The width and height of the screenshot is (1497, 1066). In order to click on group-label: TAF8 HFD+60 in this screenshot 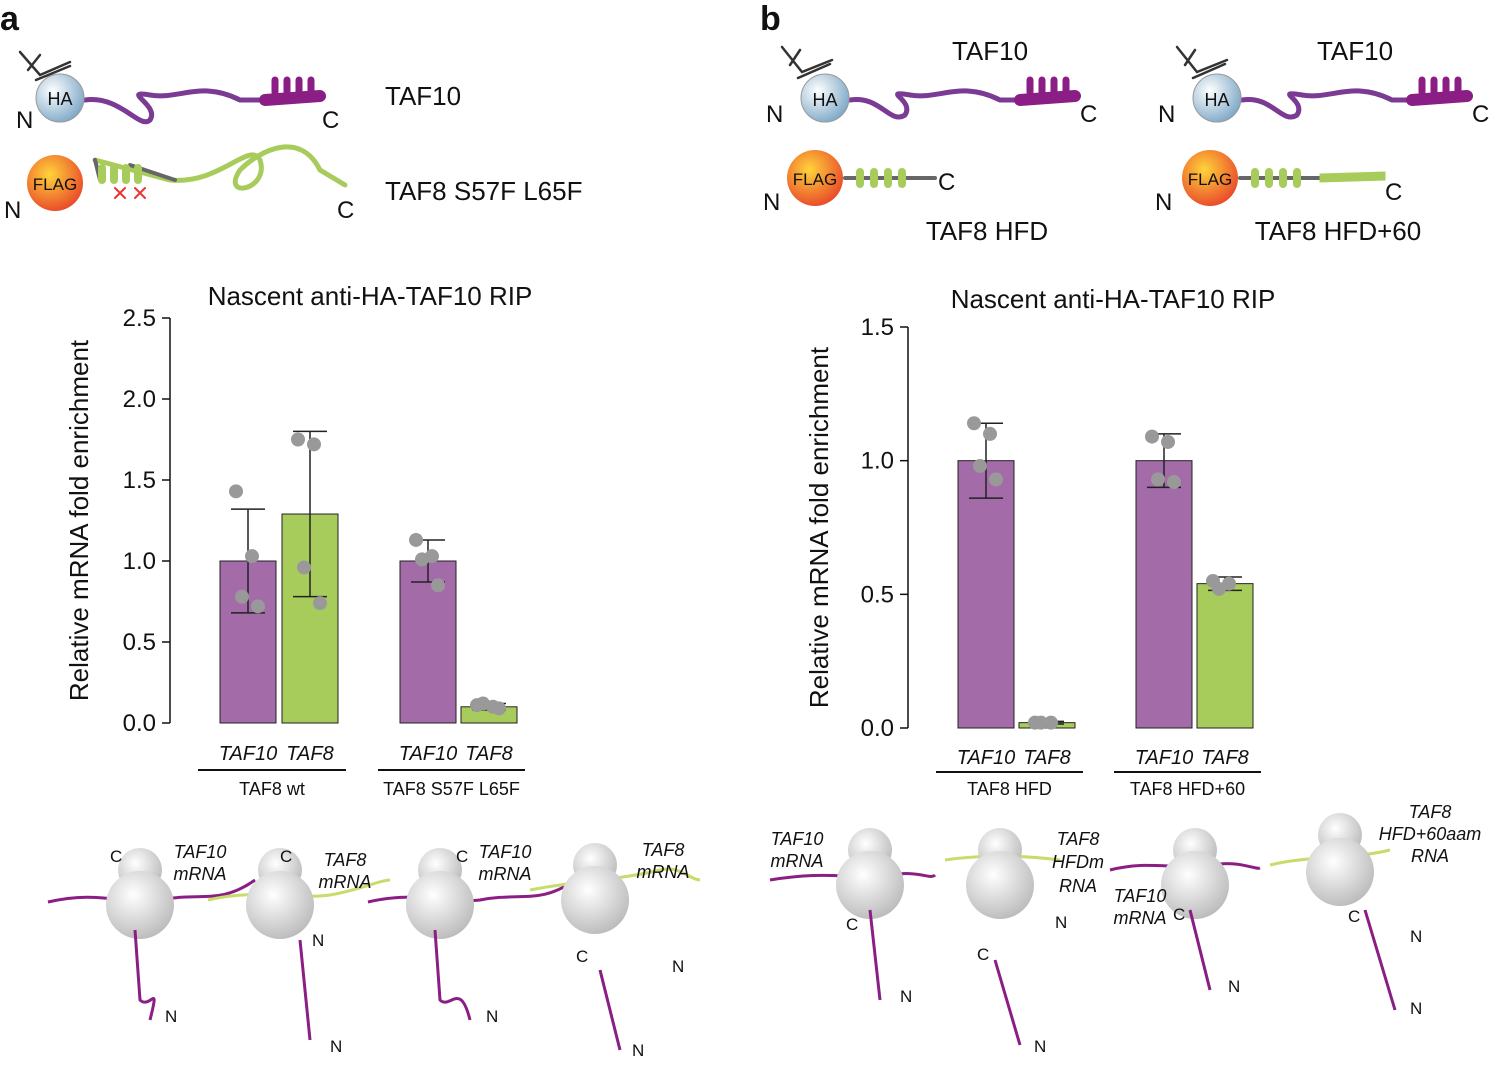, I will do `click(1187, 789)`.